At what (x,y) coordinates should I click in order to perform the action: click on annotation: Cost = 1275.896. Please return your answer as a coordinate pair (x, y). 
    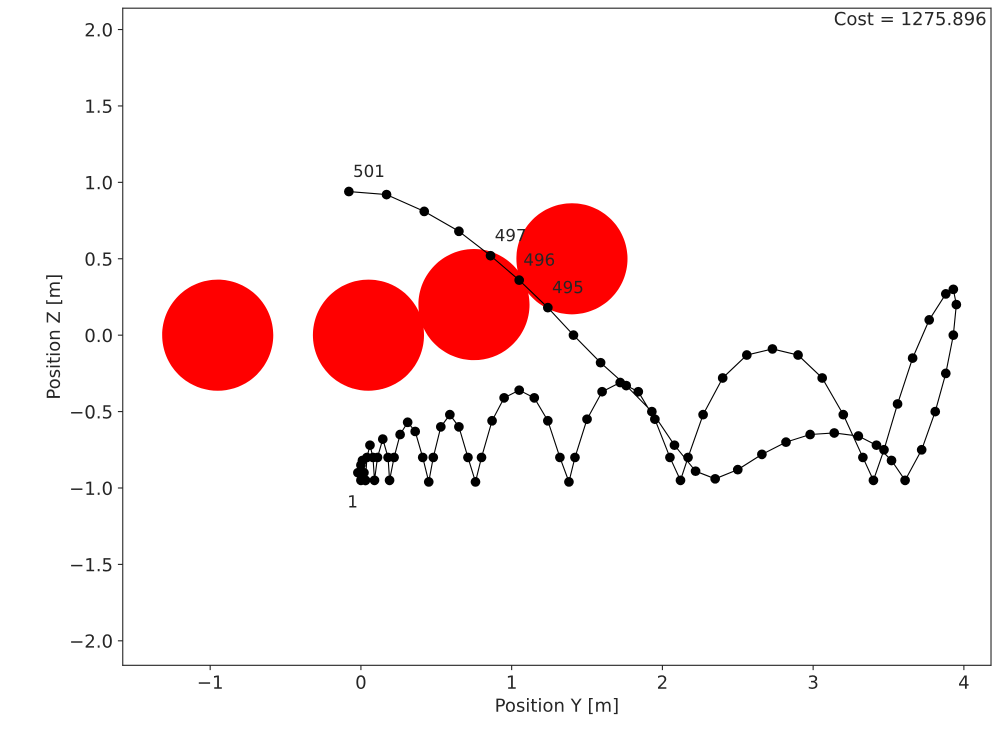
    Looking at the image, I should click on (910, 19).